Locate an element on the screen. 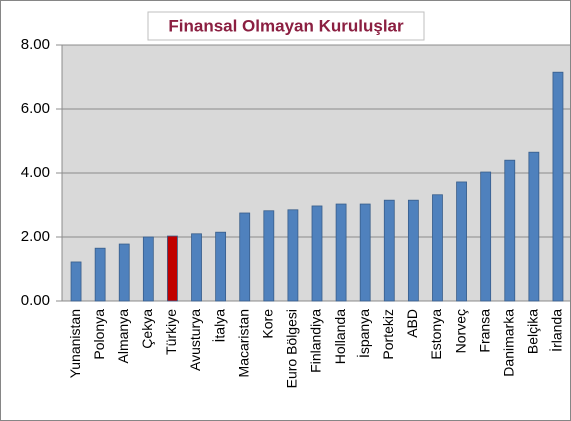  x-tick-label: İtalya is located at coordinates (218, 326).